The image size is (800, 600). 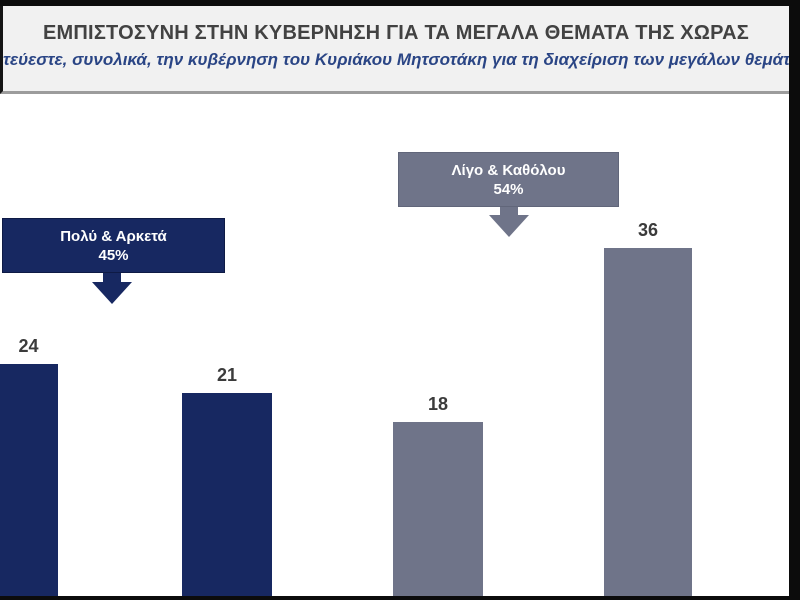 I want to click on frame-top-strip, so click(x=400, y=3).